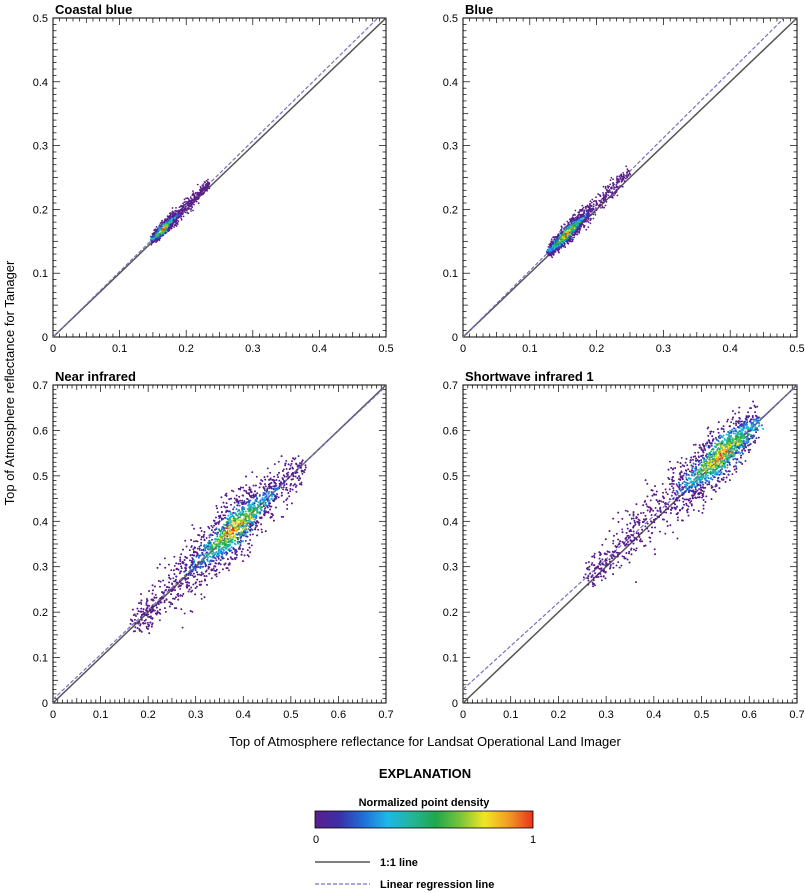 This screenshot has height=893, width=805. What do you see at coordinates (450, 210) in the screenshot?
I see `y-tick-label: 0.2` at bounding box center [450, 210].